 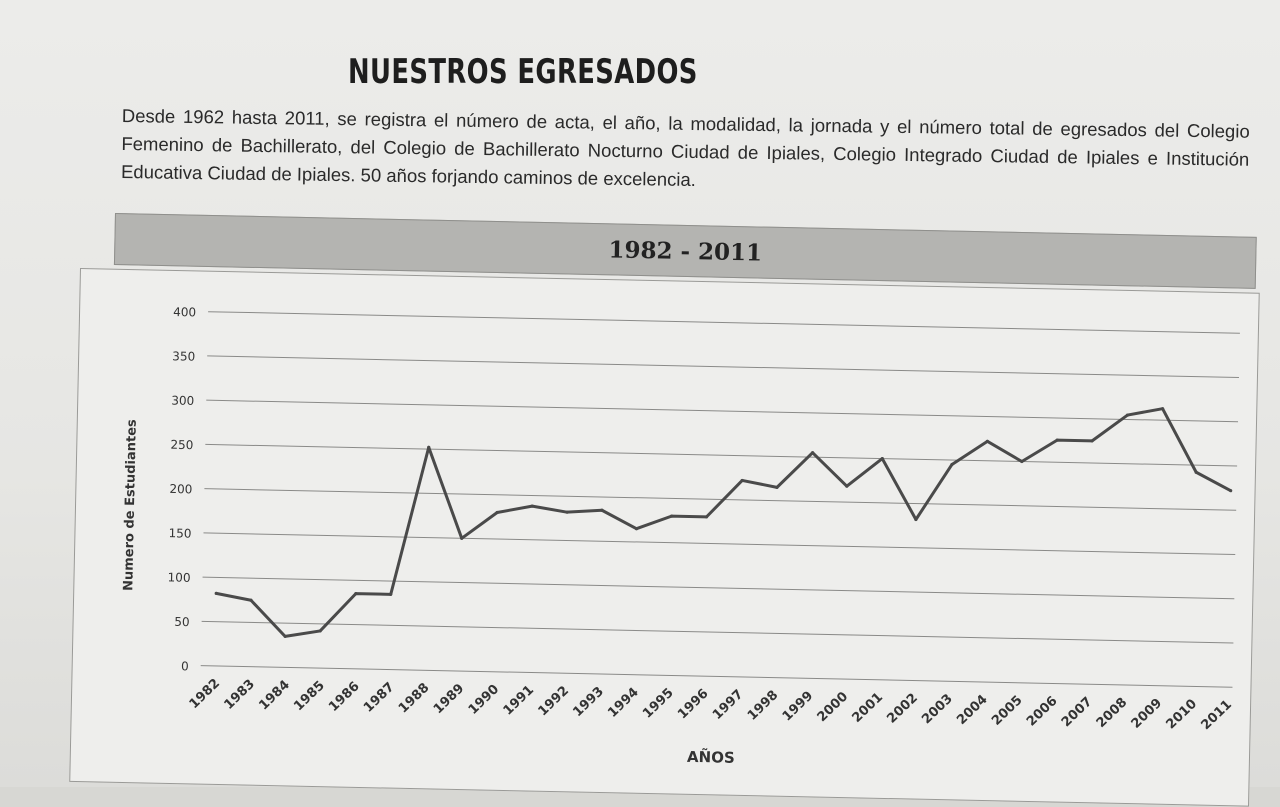 I want to click on x-tick-label: 2010, so click(x=1182, y=715).